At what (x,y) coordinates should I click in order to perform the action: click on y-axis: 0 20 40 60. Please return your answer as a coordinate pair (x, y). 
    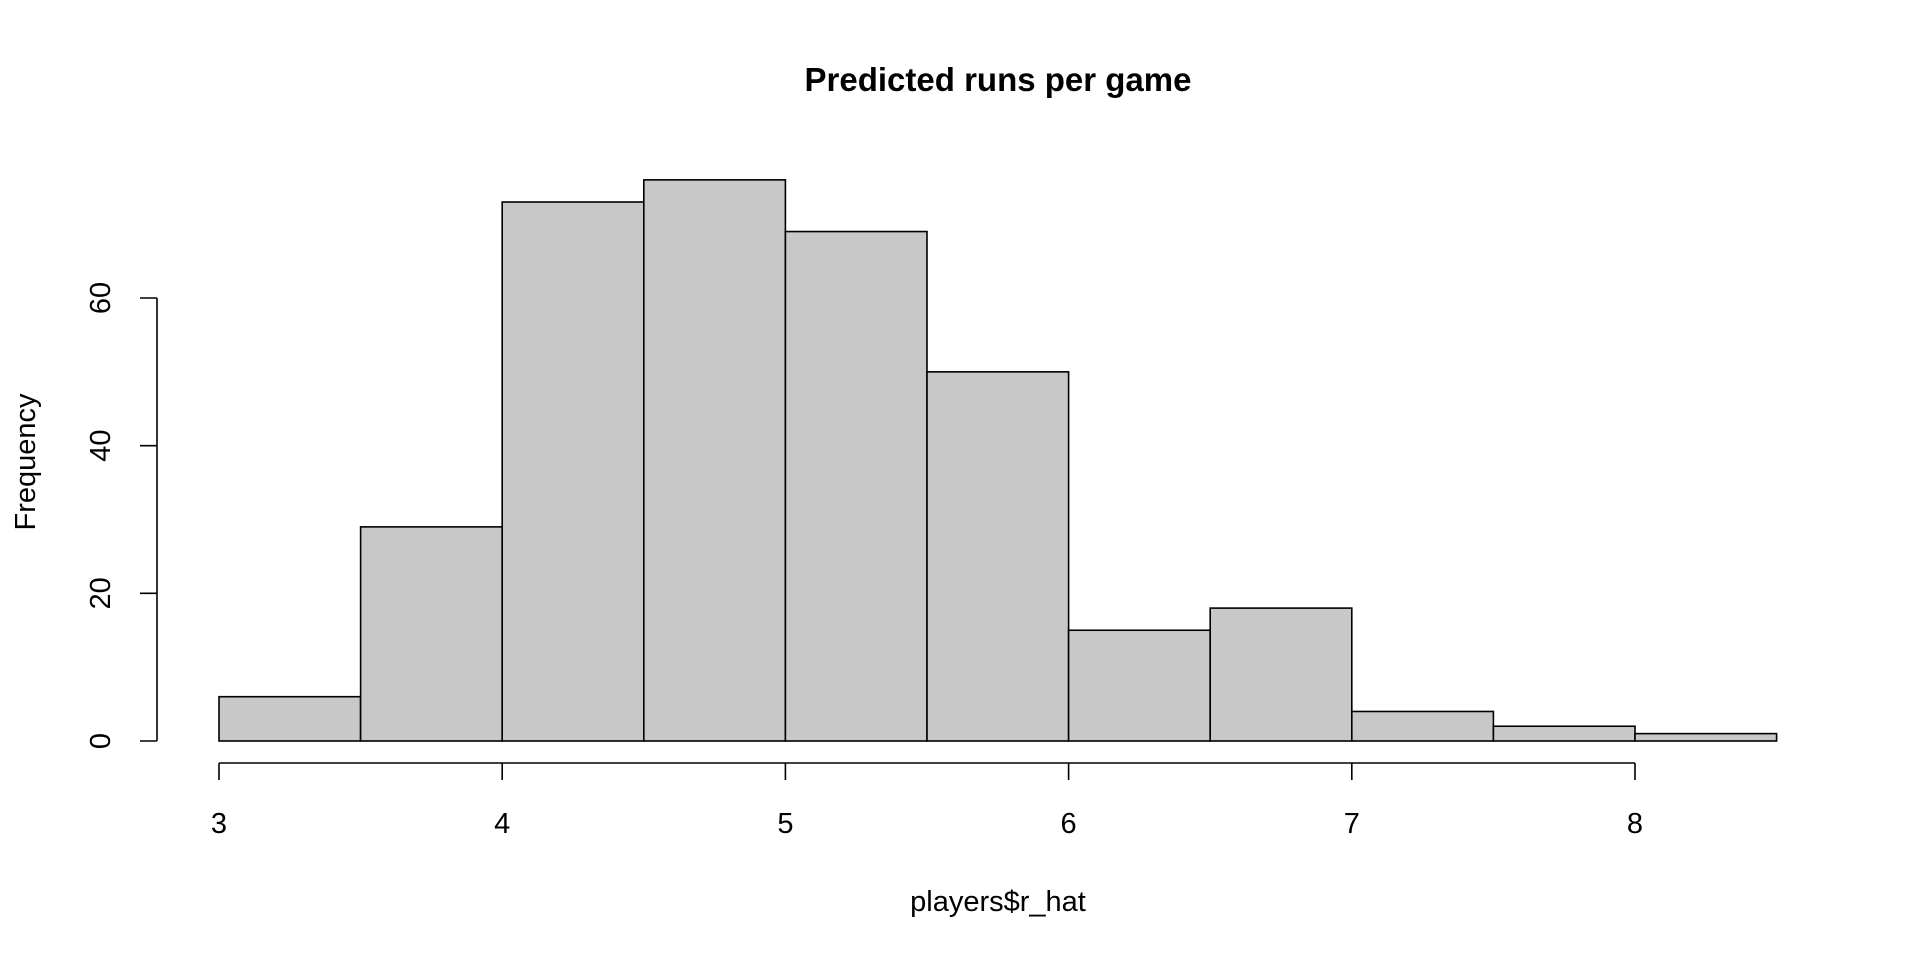
    Looking at the image, I should click on (121, 515).